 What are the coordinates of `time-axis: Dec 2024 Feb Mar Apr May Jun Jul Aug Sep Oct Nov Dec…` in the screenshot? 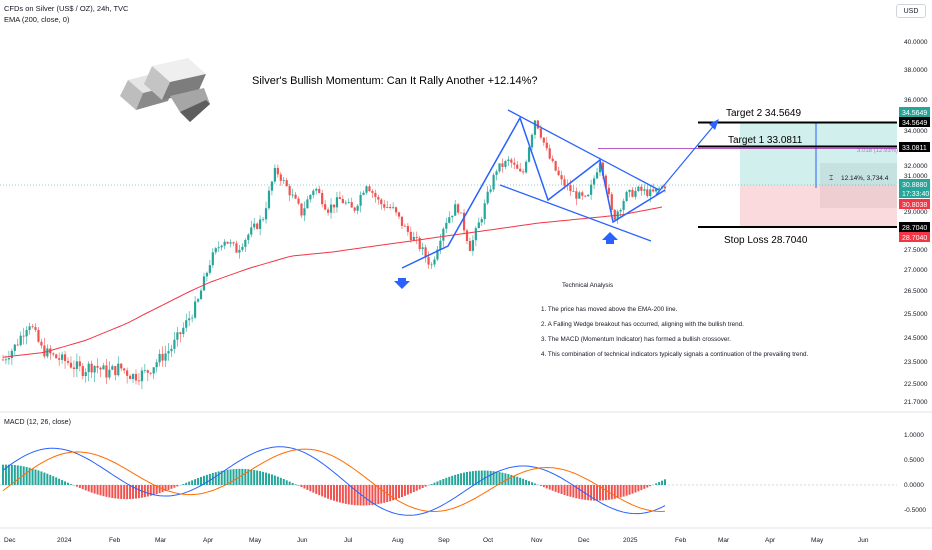 It's located at (436, 540).